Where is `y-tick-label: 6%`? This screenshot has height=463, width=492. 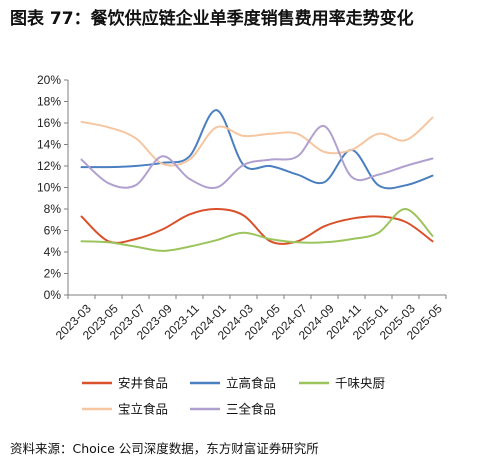
y-tick-label: 6% is located at coordinates (53, 231).